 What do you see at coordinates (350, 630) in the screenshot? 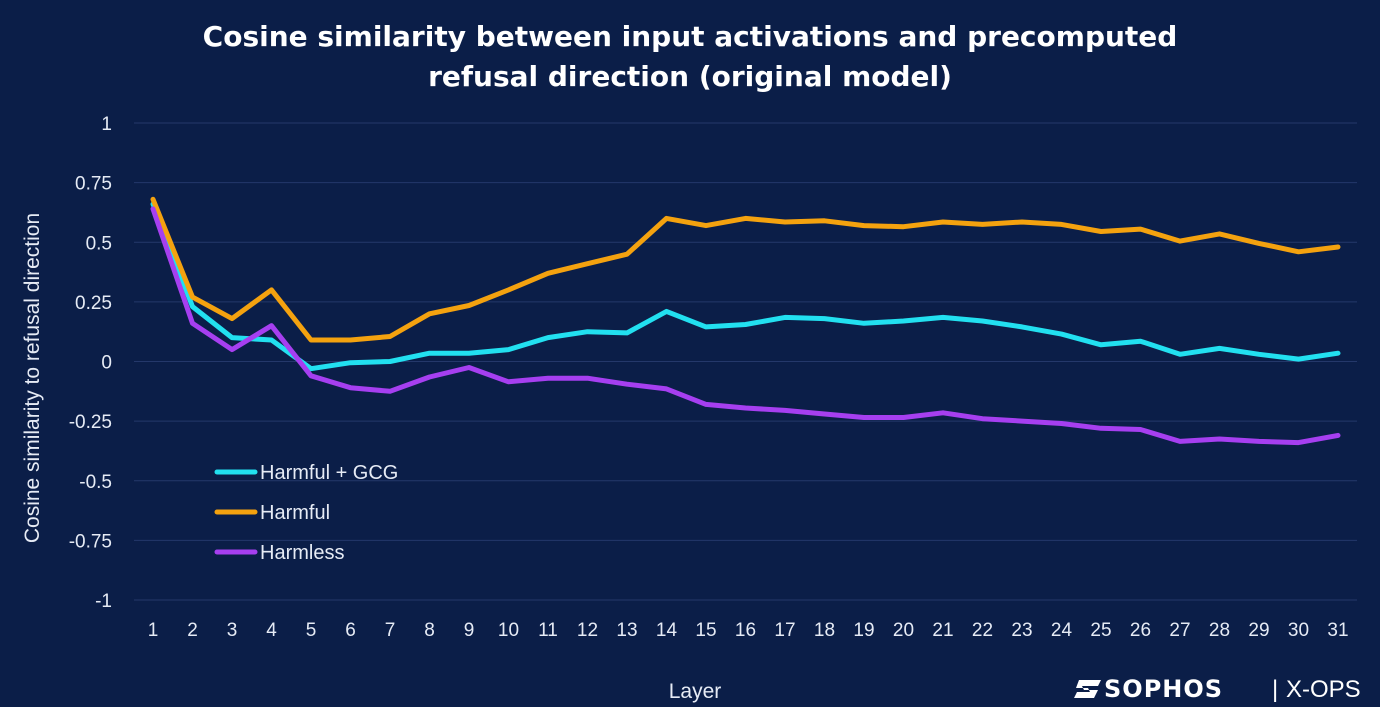
I see `x-tick-label: 6` at bounding box center [350, 630].